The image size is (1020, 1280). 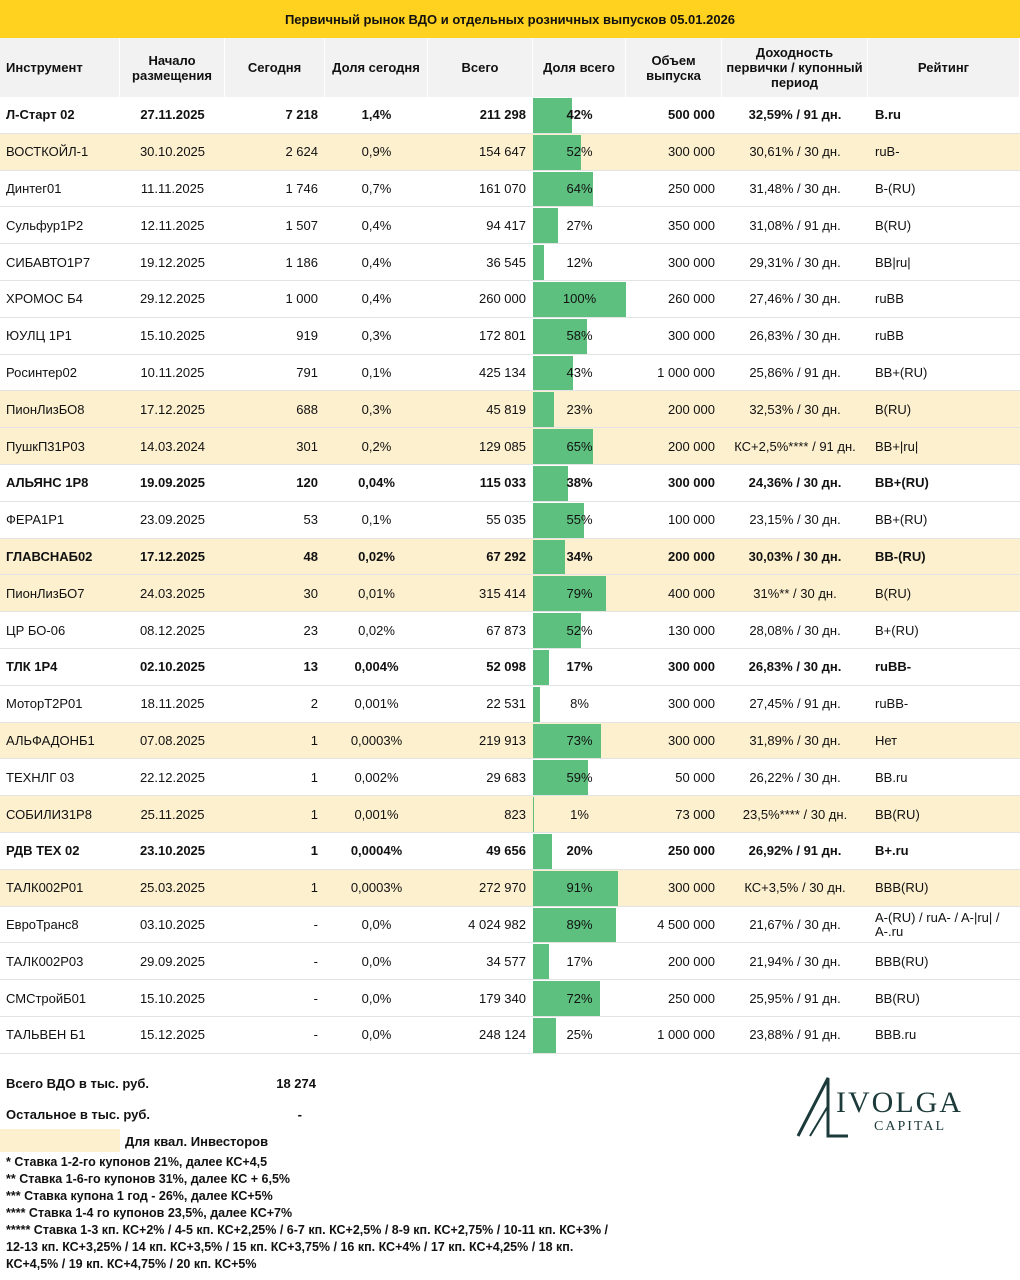 I want to click on cell: 30, so click(x=310, y=593).